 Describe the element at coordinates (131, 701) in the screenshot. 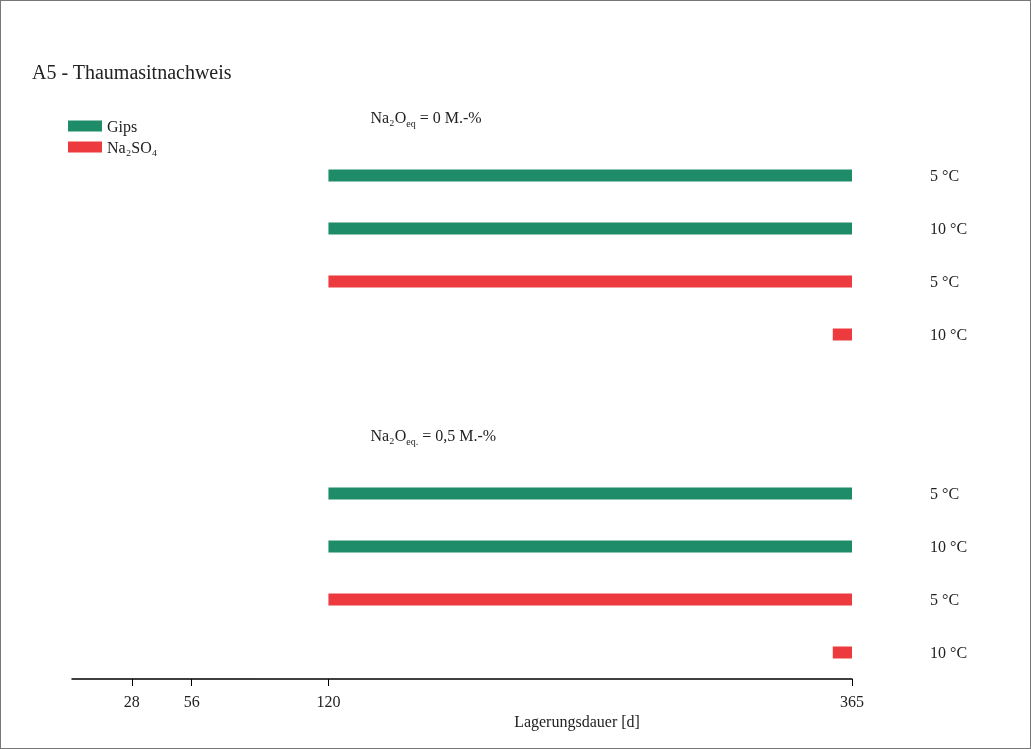

I see `x-tick-label: 28` at that location.